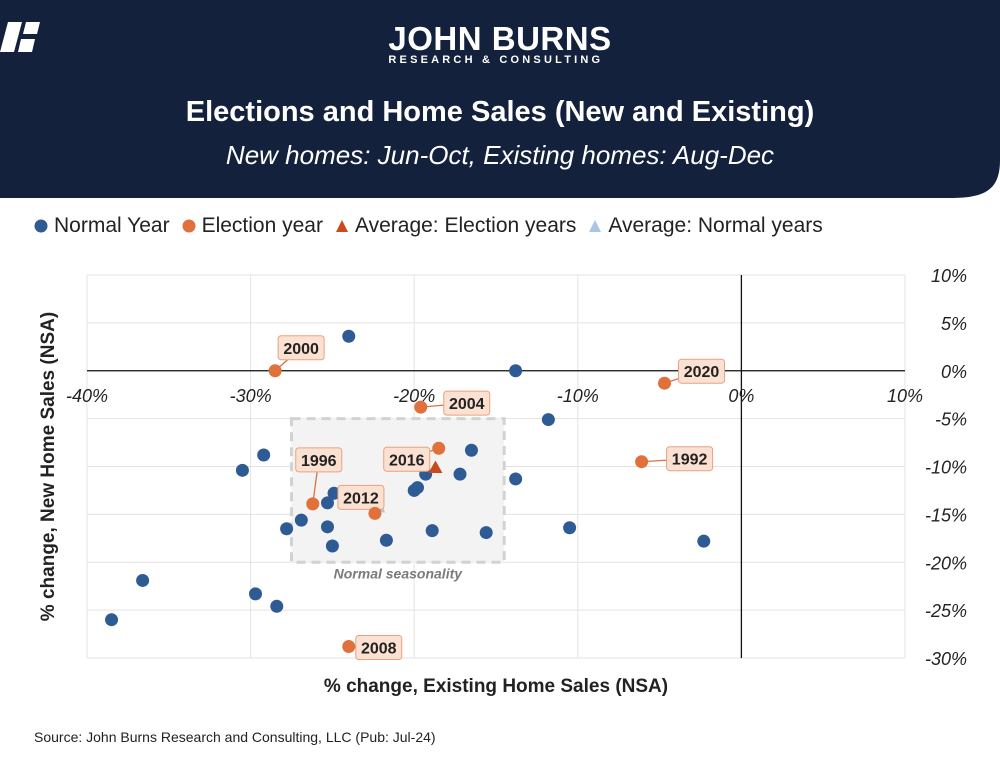  I want to click on year-callout-label: 2016, so click(407, 460).